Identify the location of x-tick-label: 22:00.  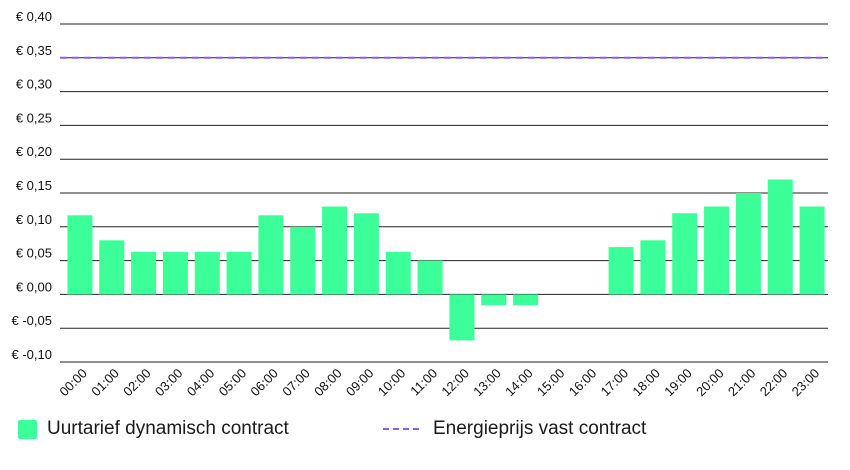
(774, 383).